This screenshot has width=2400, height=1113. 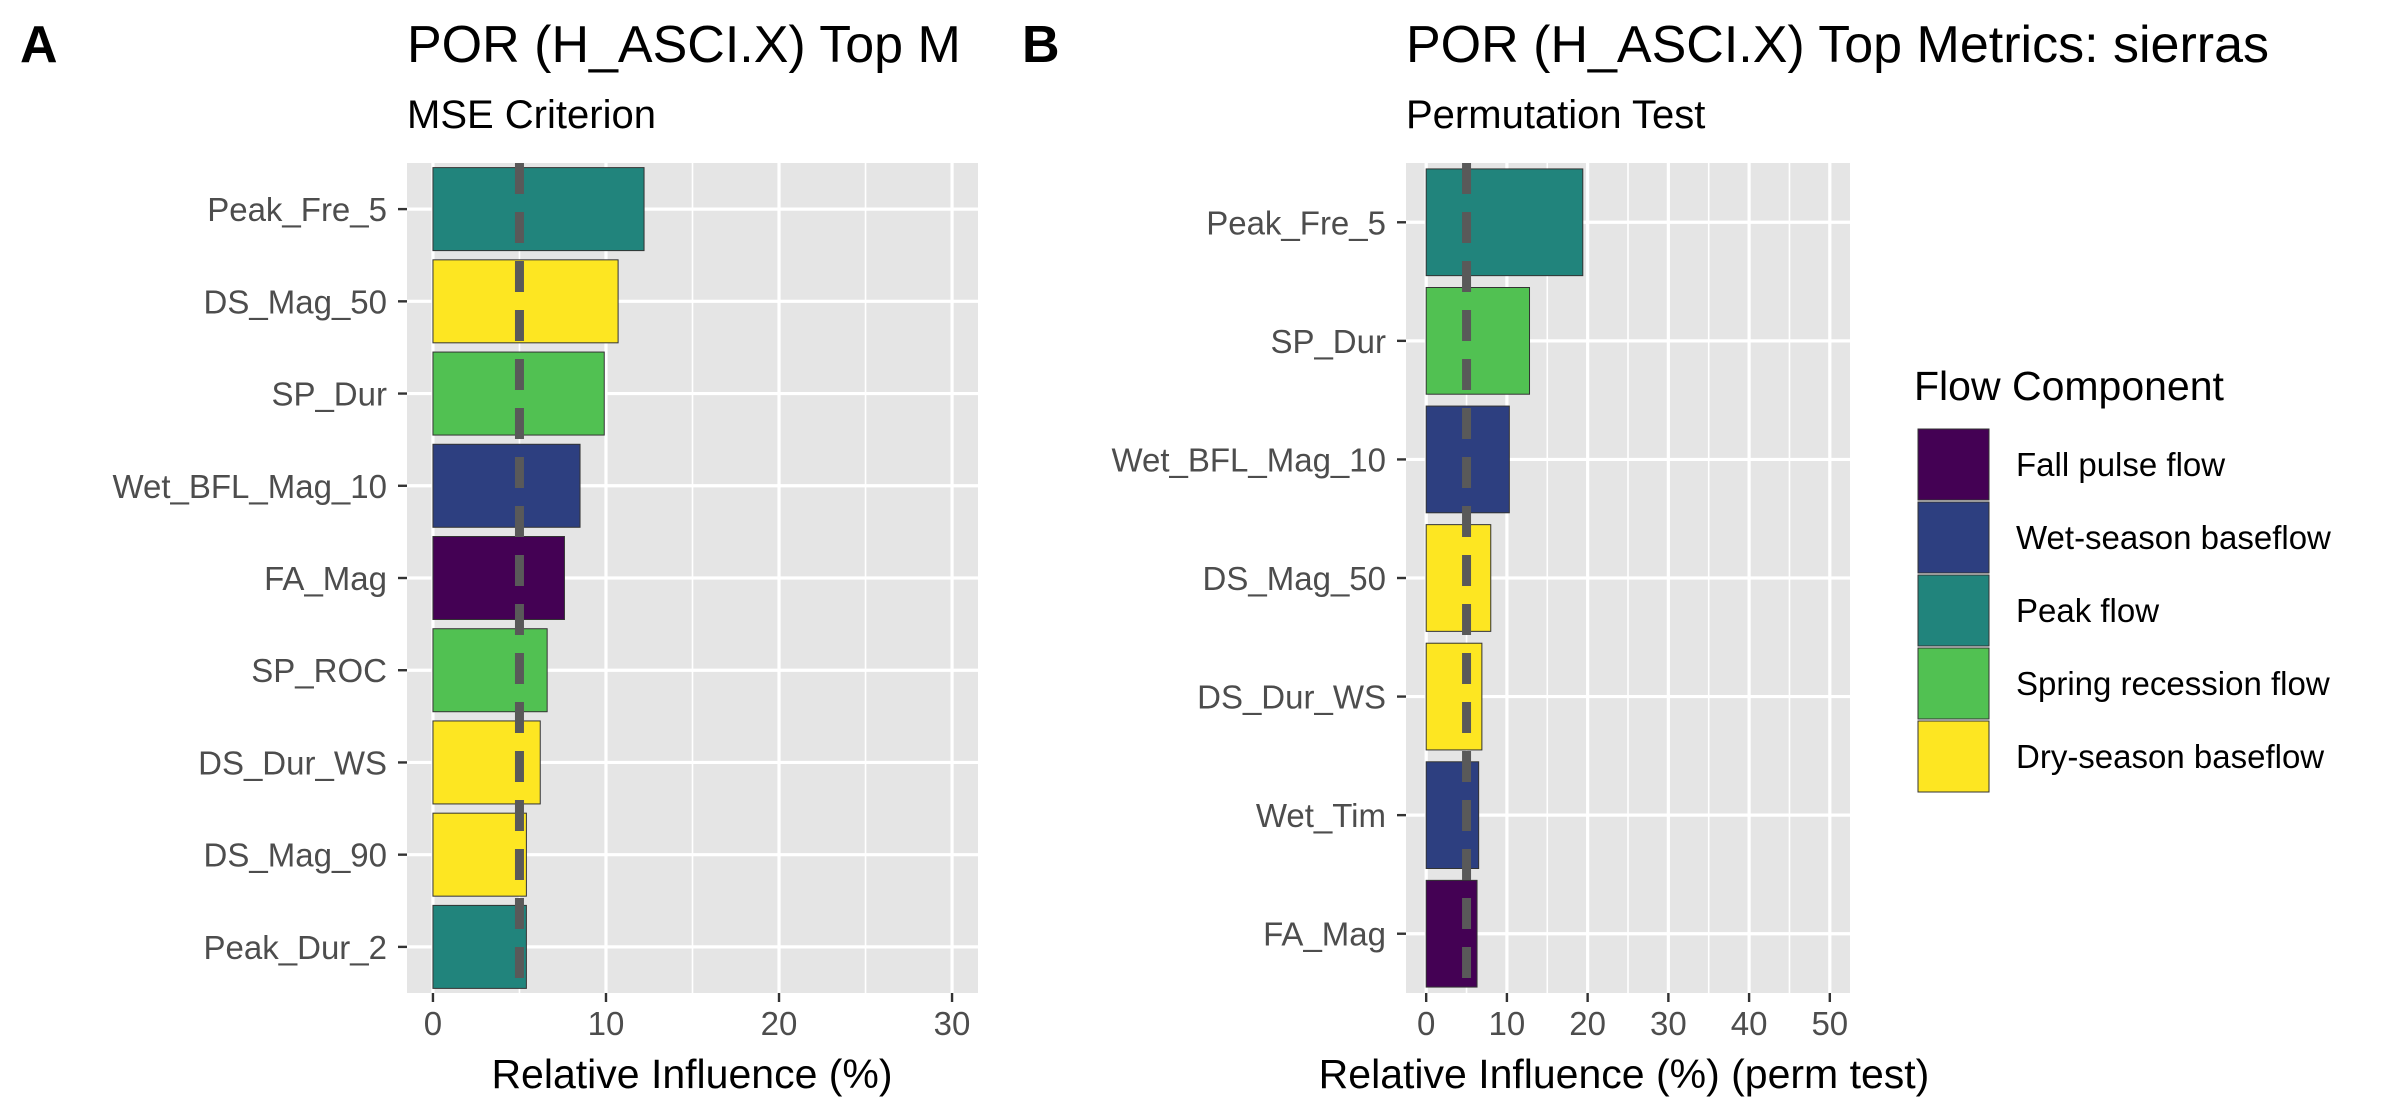 I want to click on panel-a-xlabel: Relative Influence (%), so click(x=691, y=1074).